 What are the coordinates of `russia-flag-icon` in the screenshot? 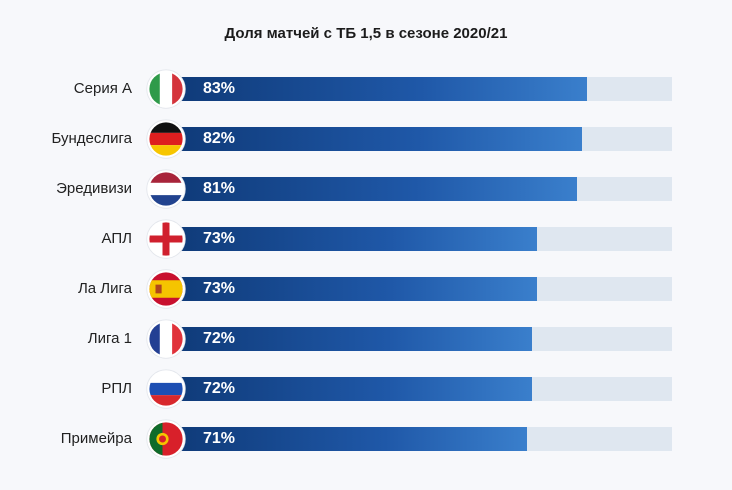 It's located at (166, 389).